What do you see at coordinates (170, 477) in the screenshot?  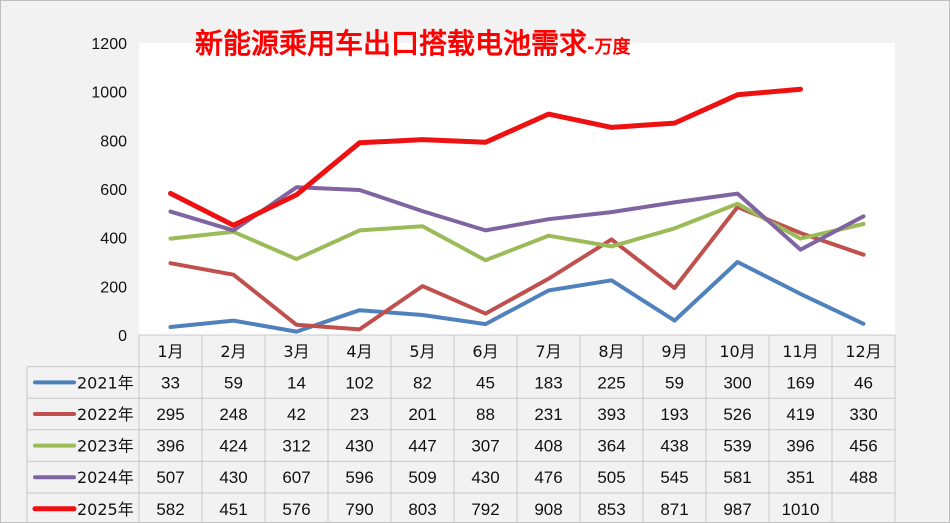 I see `table-cell-value: 507` at bounding box center [170, 477].